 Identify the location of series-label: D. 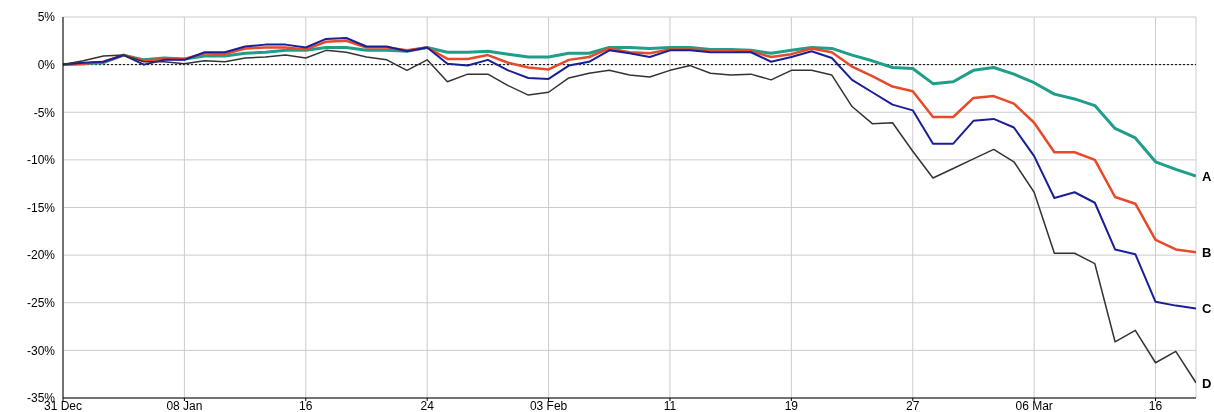
(1207, 383).